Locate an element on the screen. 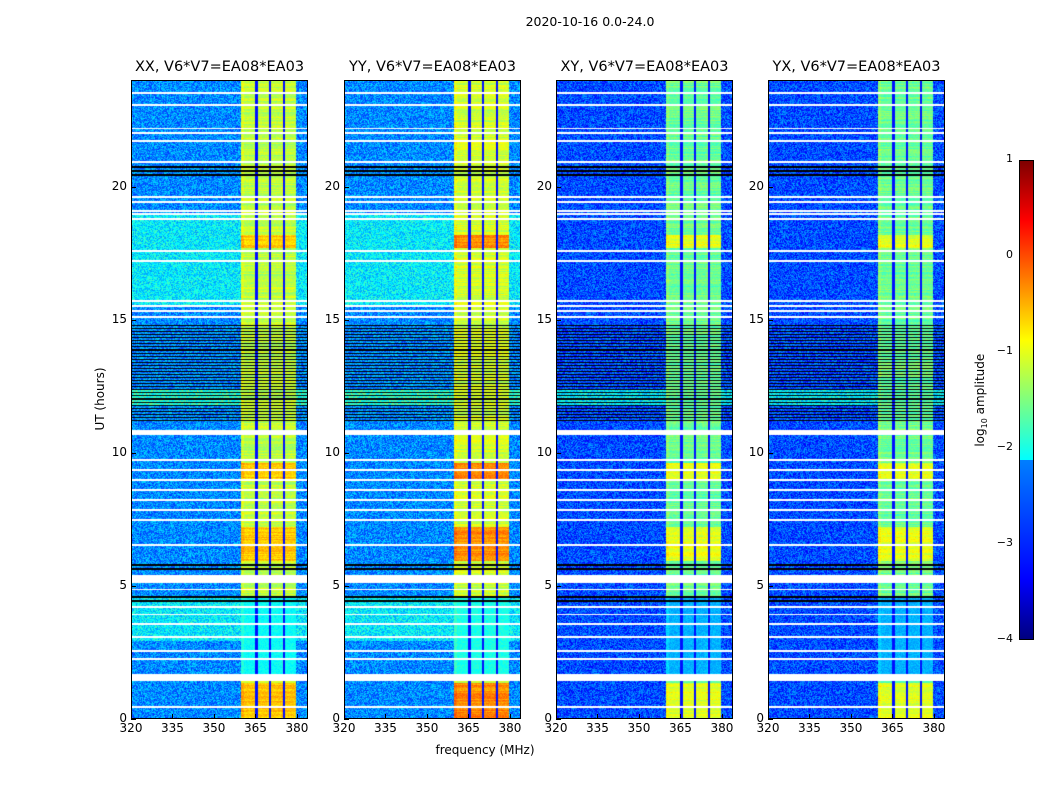 Image resolution: width=1050 pixels, height=800 pixels. panel-title: XY, V6*V7=EA08*EA03 is located at coordinates (644, 67).